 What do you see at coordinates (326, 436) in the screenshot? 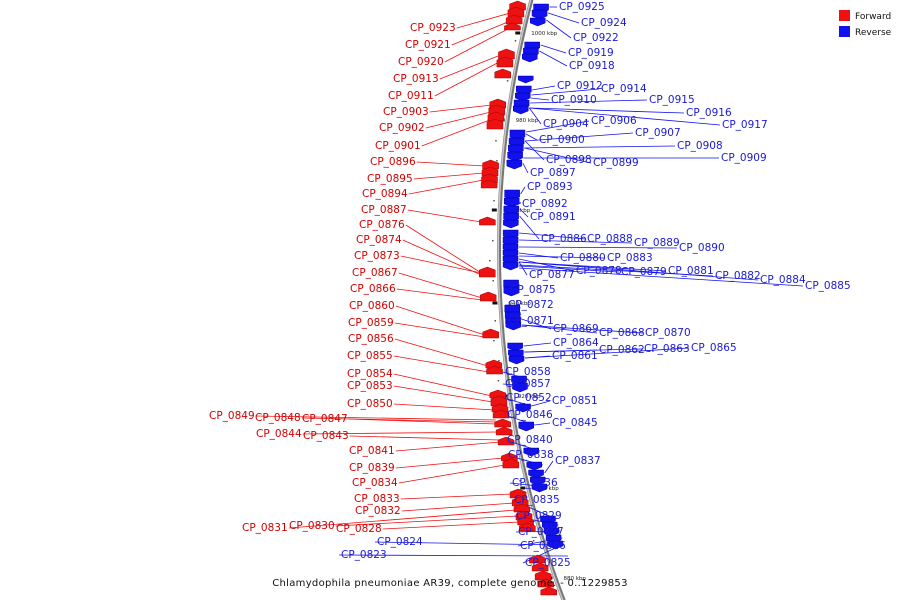
I see `forward-gene-label: CP_0843` at bounding box center [326, 436].